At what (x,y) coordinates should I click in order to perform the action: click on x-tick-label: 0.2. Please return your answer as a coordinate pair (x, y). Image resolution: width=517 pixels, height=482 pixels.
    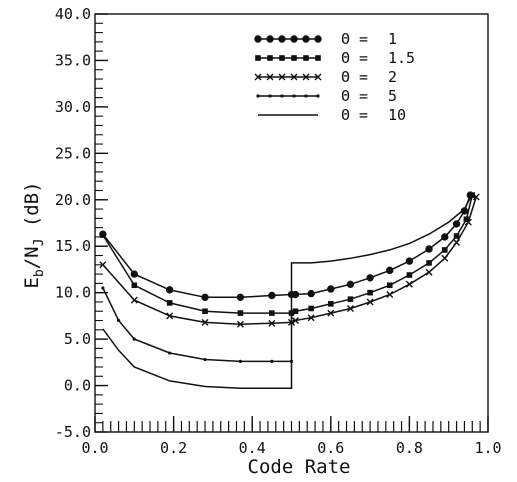
    Looking at the image, I should click on (173, 448).